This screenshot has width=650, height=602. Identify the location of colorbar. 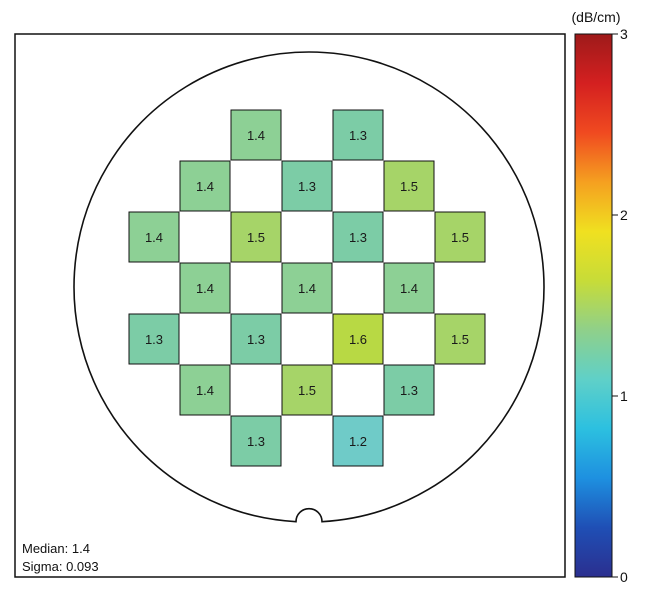
(593, 305).